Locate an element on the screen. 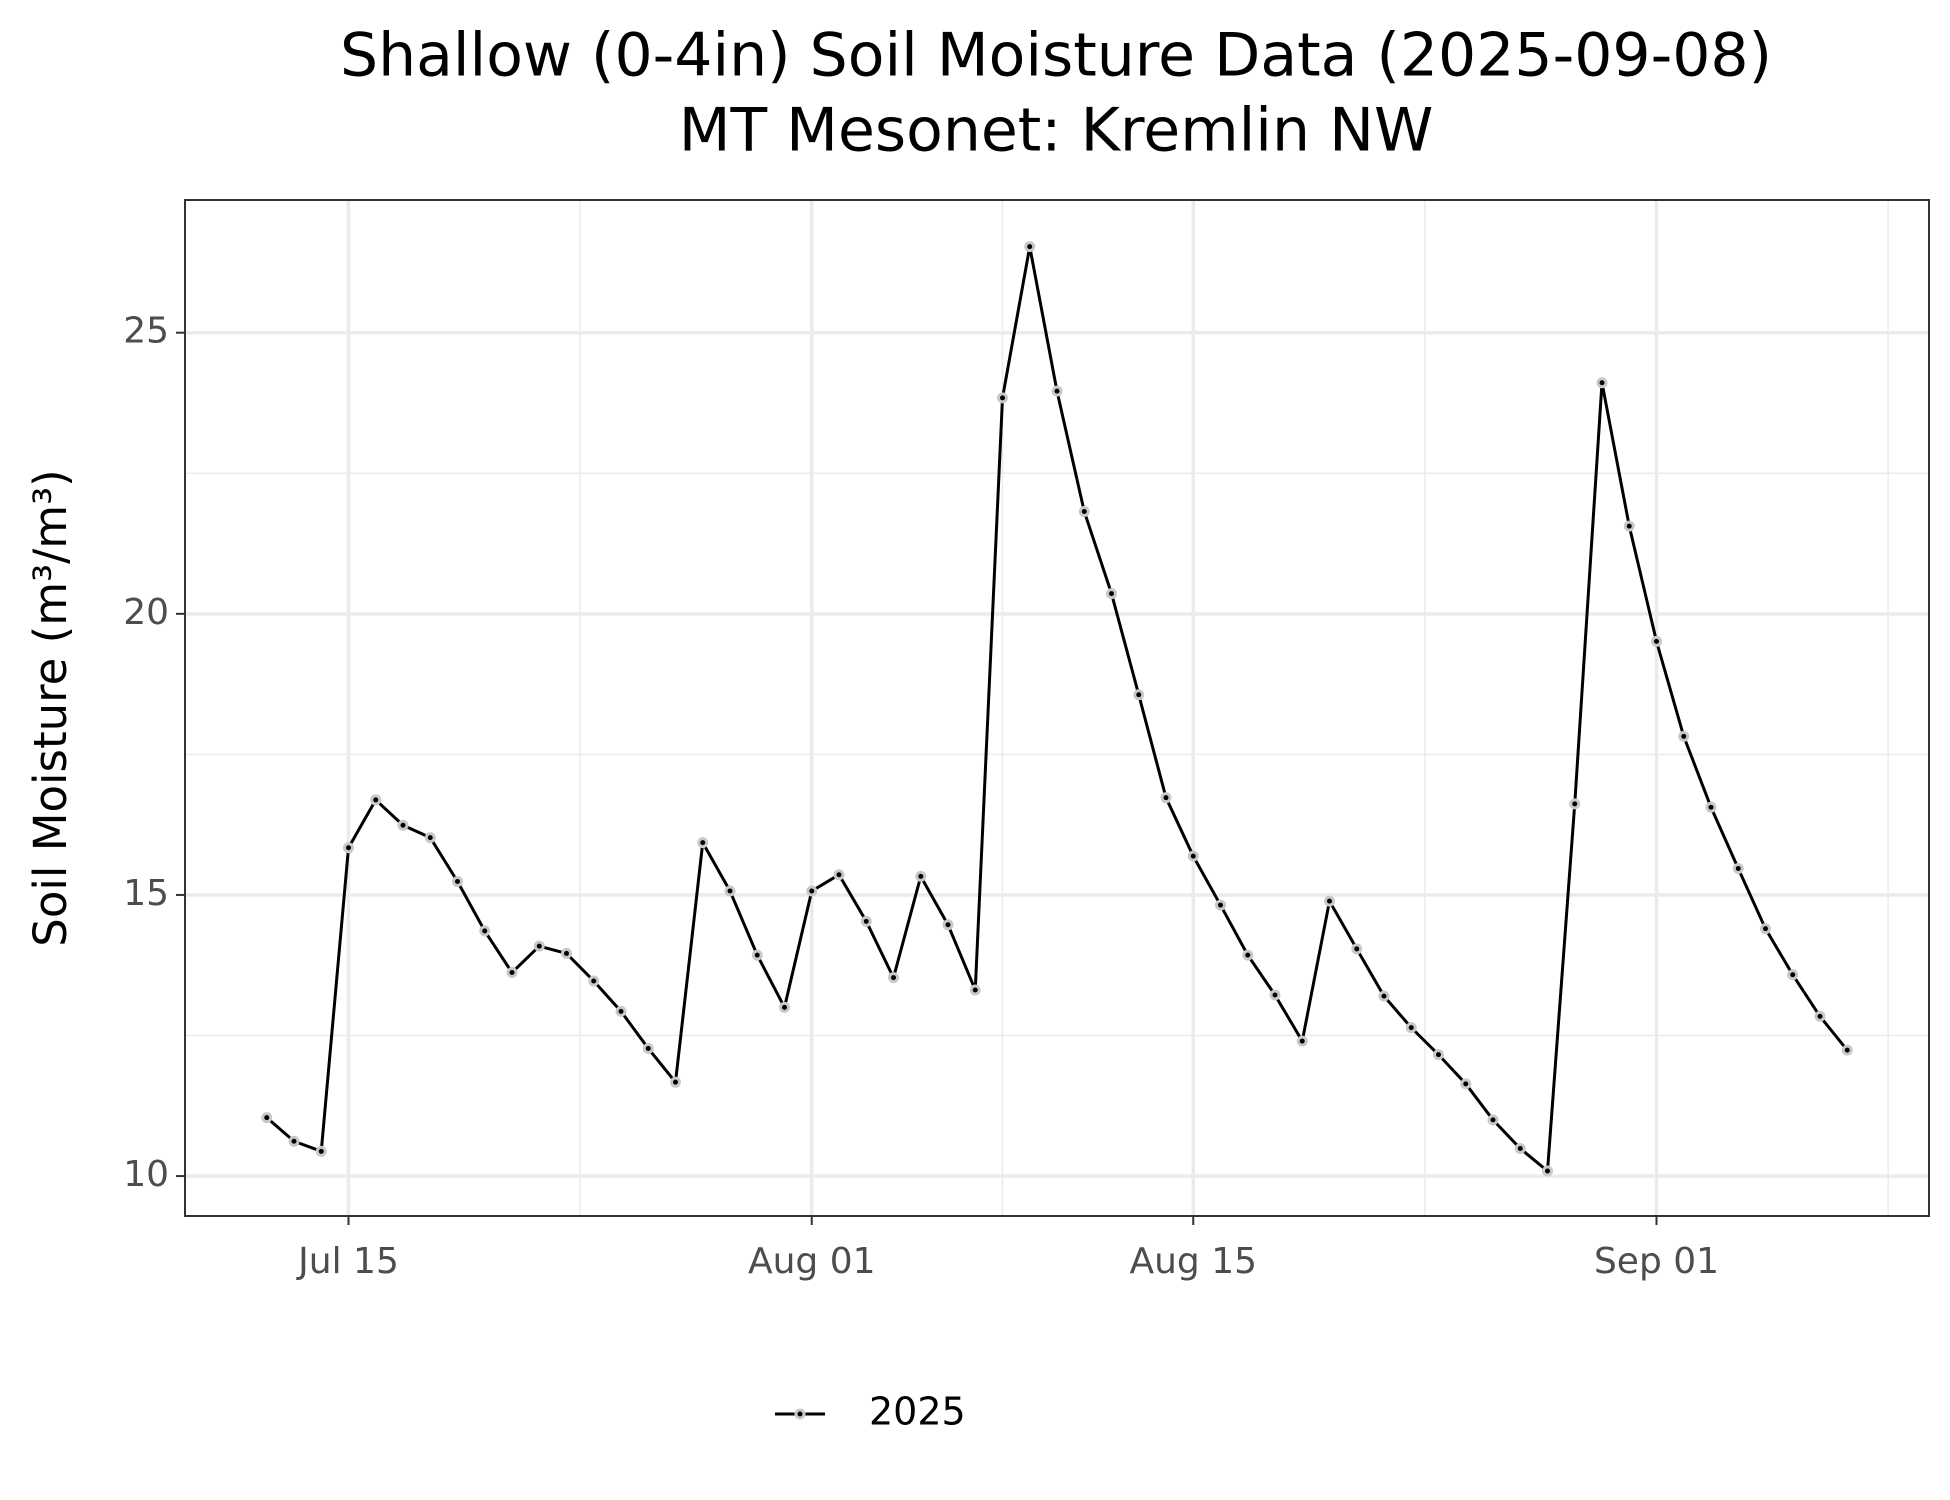 Image resolution: width=1950 pixels, height=1500 pixels. legend-marker is located at coordinates (800, 1414).